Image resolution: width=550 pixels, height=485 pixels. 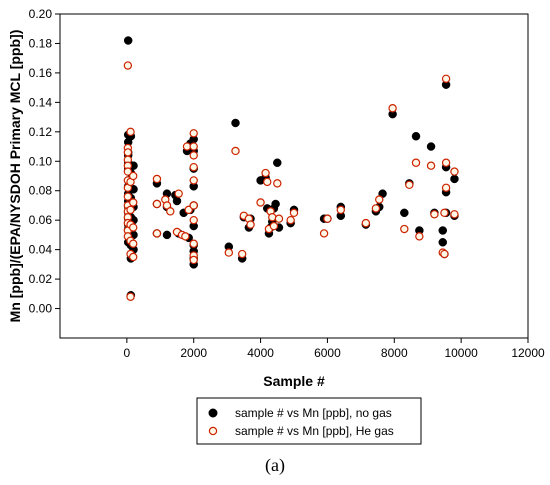 What do you see at coordinates (213, 431) in the screenshot?
I see `legend-marker-he-gas` at bounding box center [213, 431].